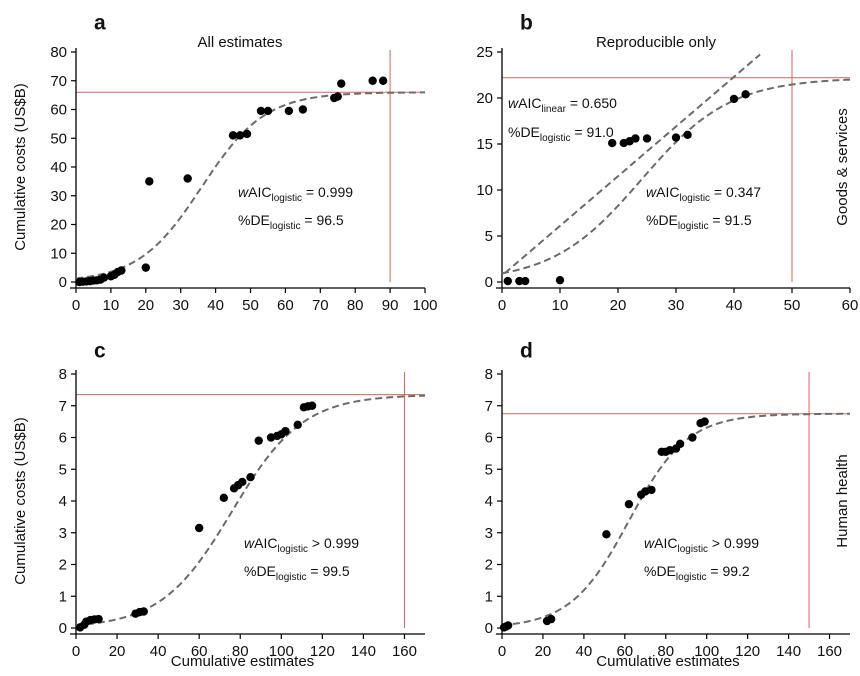  What do you see at coordinates (699, 222) in the screenshot?
I see `annotation-de-b: %DElogistic = 91.5` at bounding box center [699, 222].